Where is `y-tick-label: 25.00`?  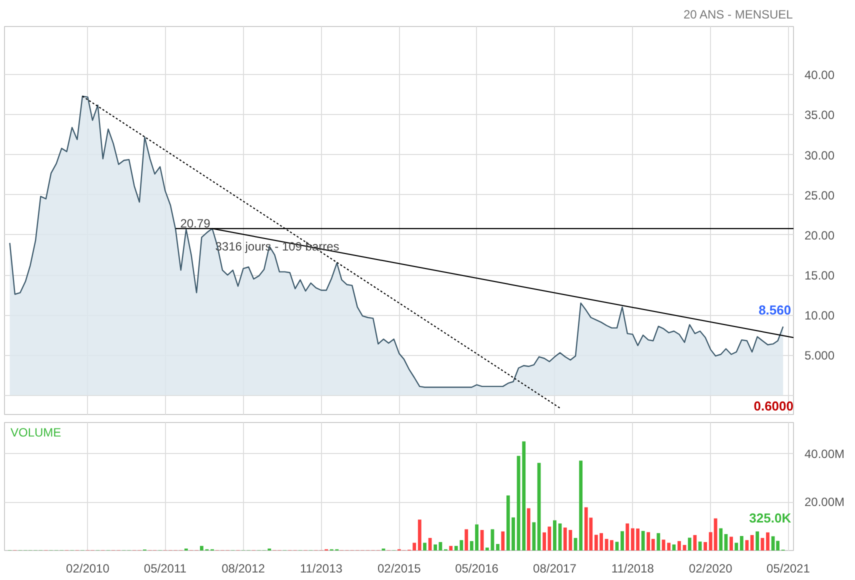
y-tick-label: 25.00 is located at coordinates (819, 195).